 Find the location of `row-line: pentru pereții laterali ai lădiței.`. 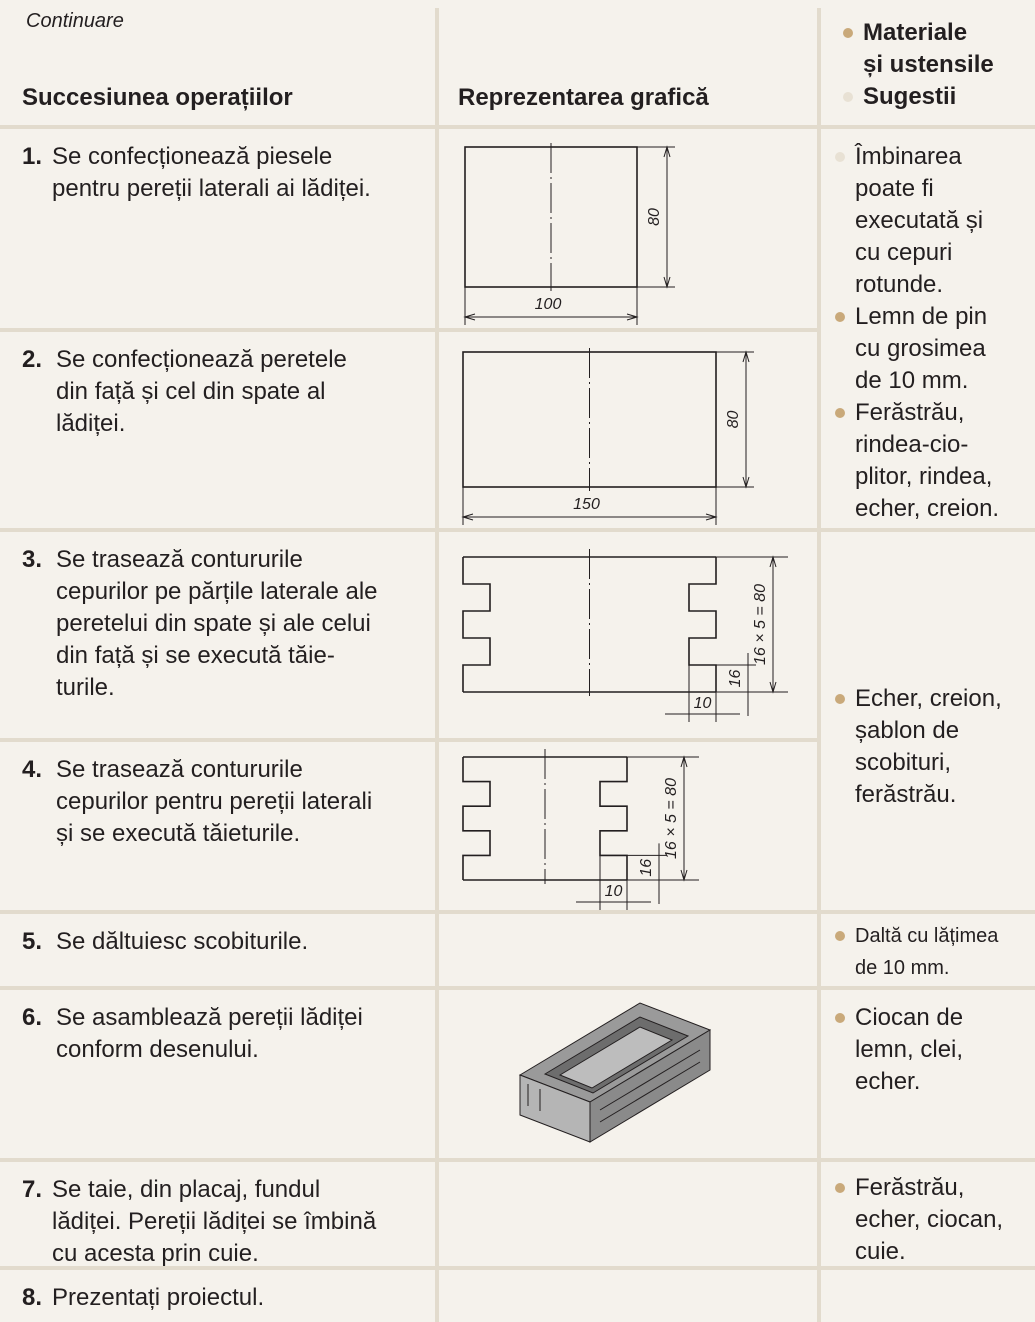

row-line: pentru pereții laterali ai lădiței. is located at coordinates (211, 188).